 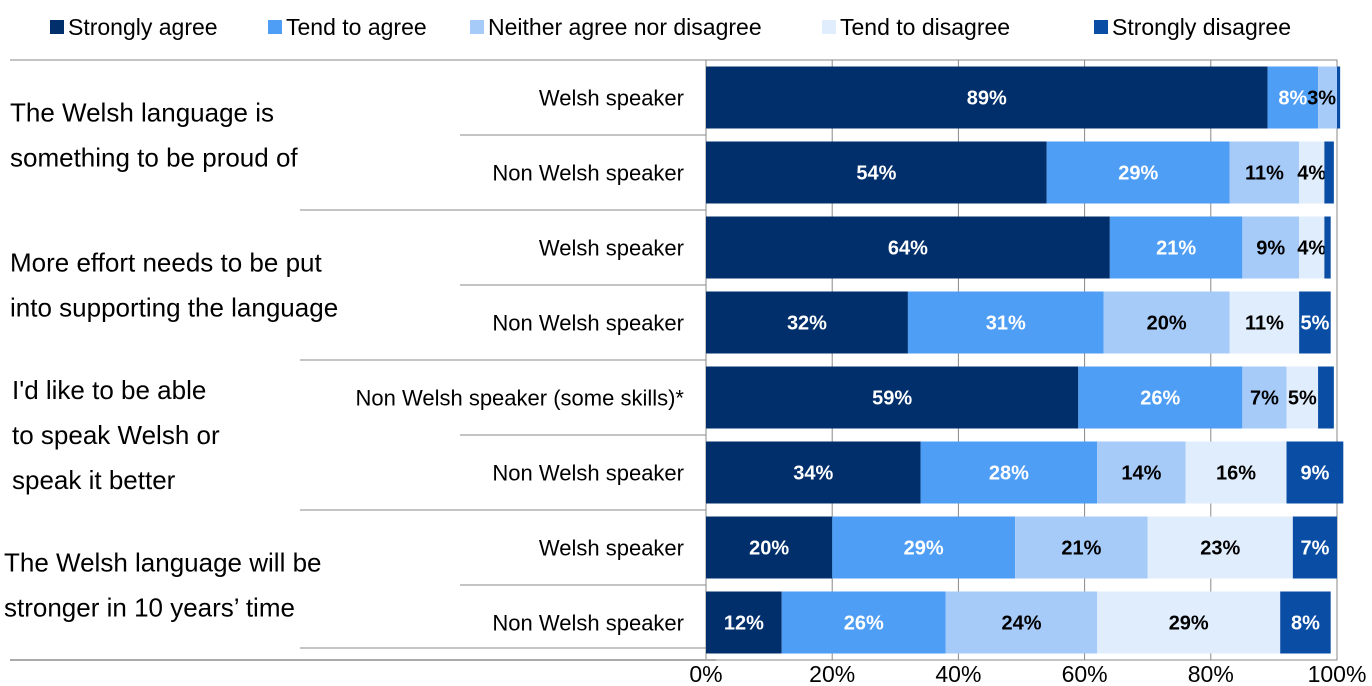 I want to click on data-label: 64%, so click(x=908, y=249).